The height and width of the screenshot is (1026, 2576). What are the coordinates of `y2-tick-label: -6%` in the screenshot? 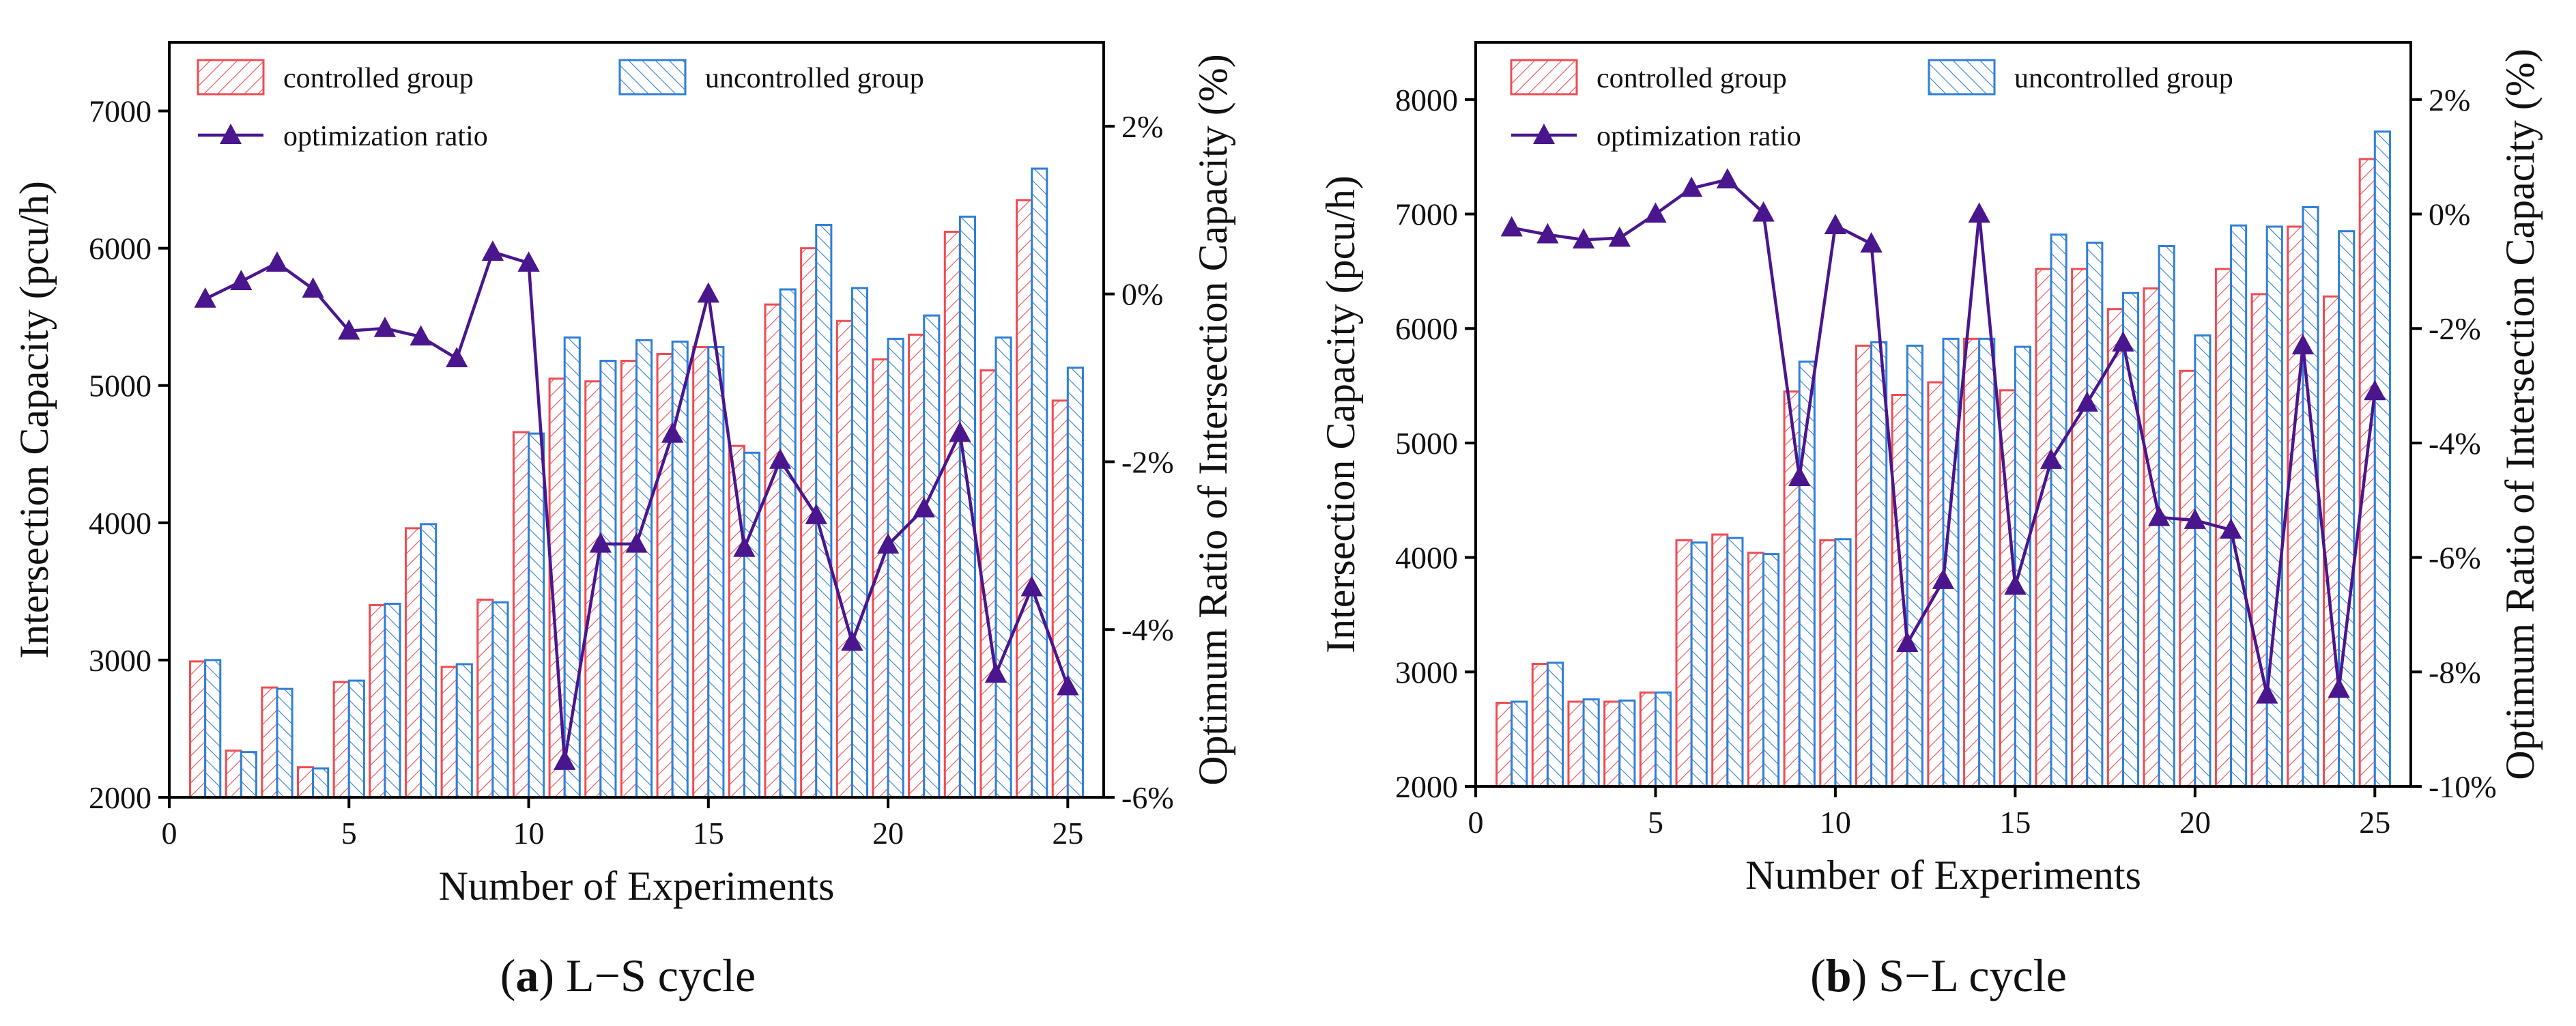 It's located at (1147, 797).